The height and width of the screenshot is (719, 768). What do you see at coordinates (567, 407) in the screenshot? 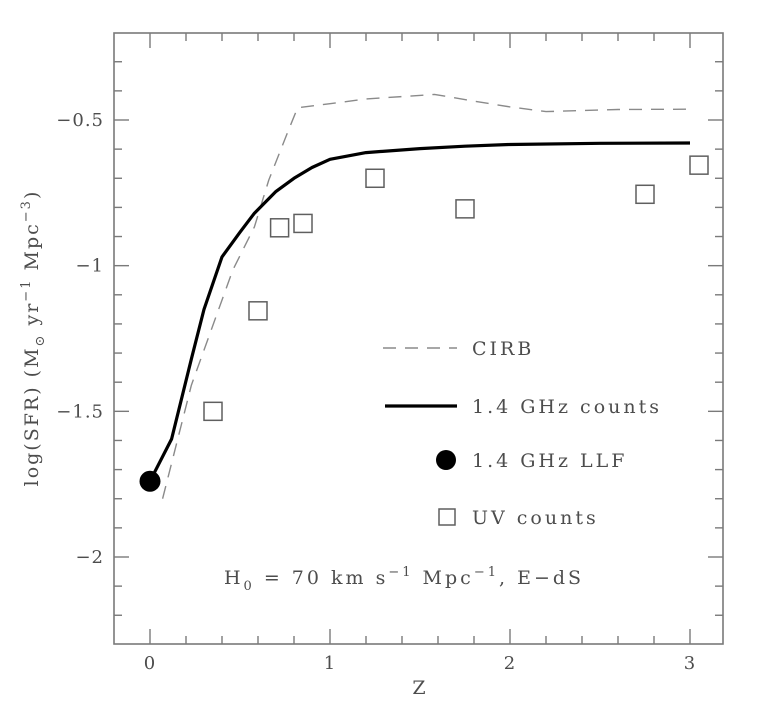
I see `legend-label: 1.4 GHz counts` at bounding box center [567, 407].